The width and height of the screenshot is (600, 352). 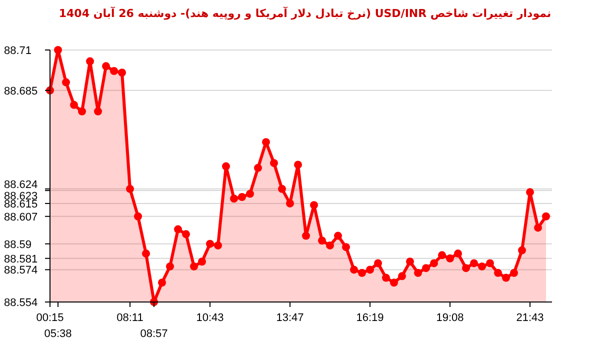 I want to click on x-tick-label: 13:47, so click(x=290, y=318).